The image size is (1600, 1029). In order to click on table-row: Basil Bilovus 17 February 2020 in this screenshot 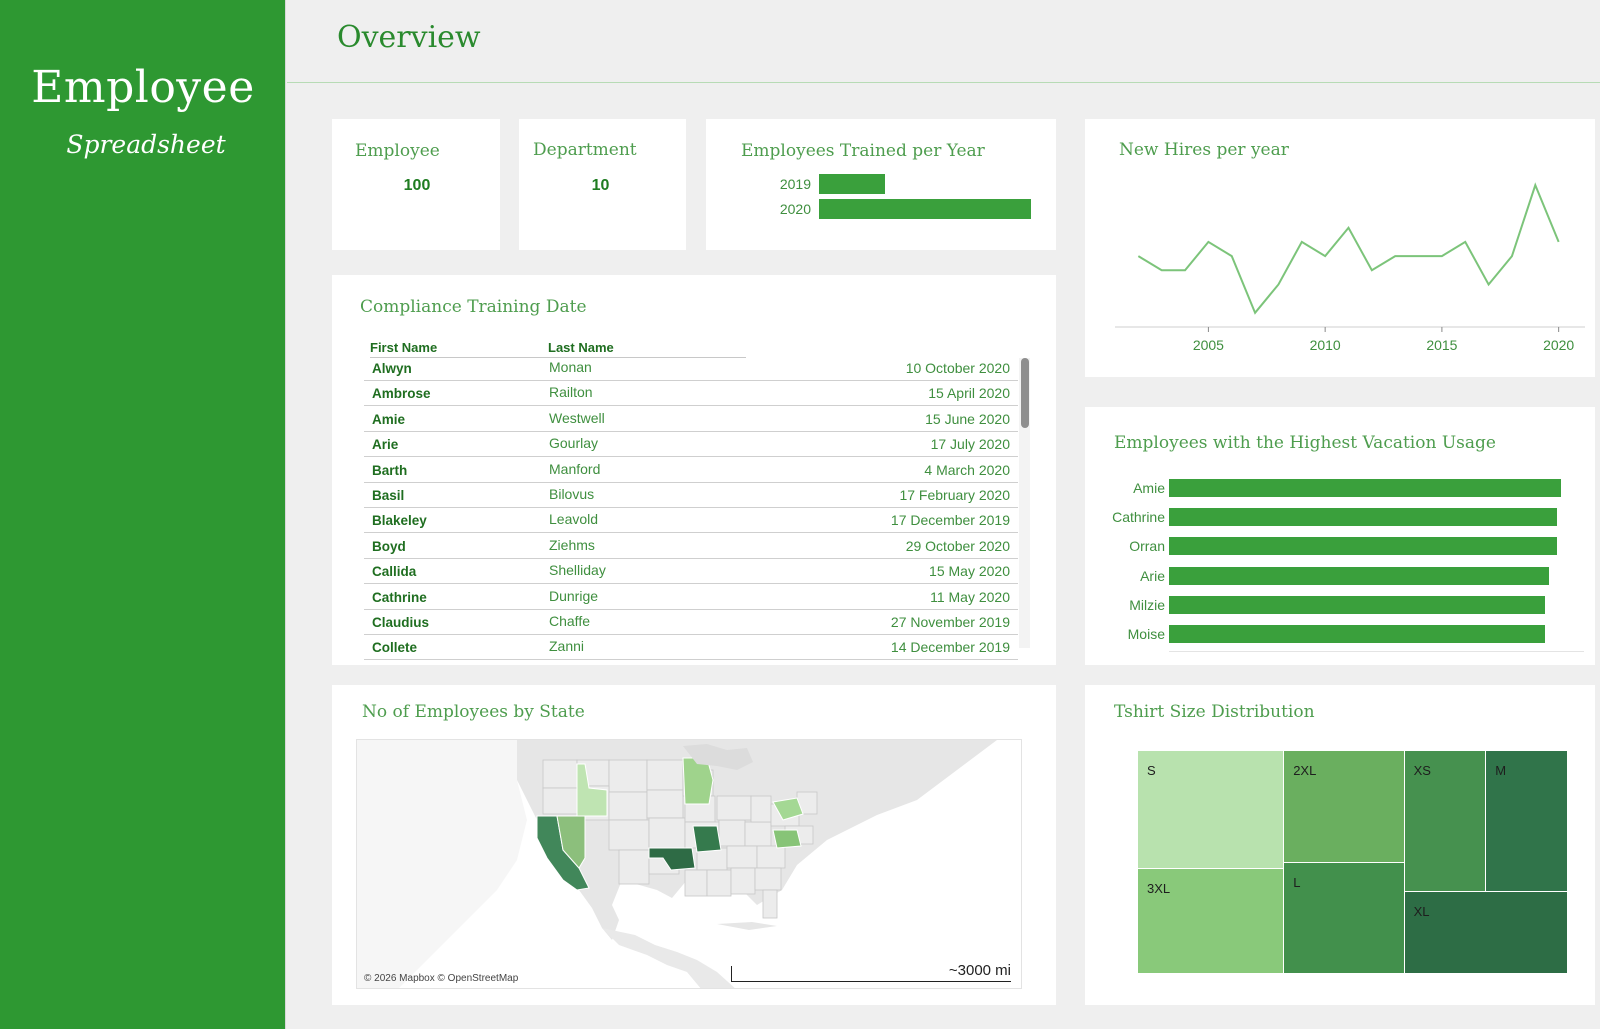, I will do `click(691, 495)`.